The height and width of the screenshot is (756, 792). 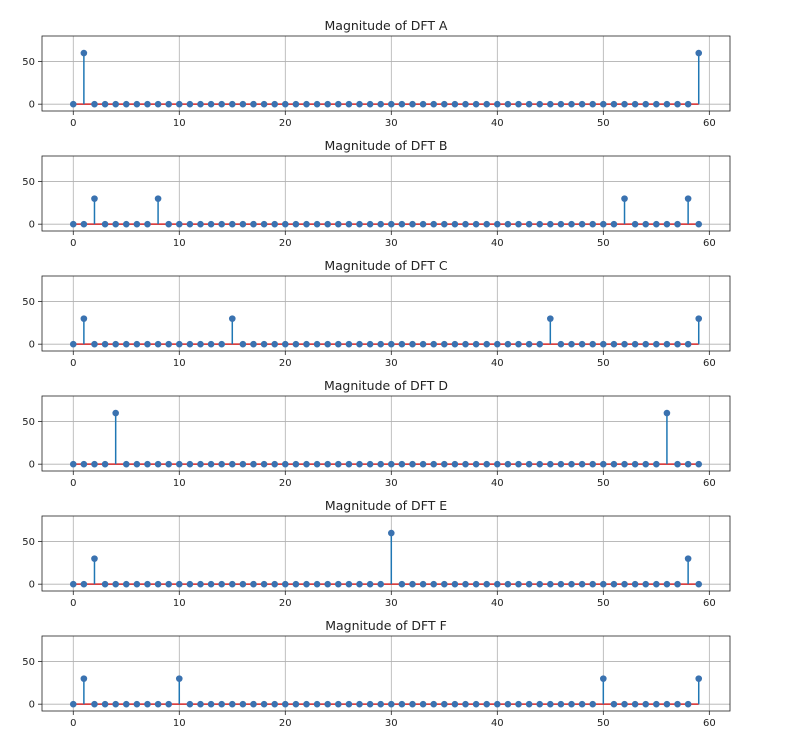 What do you see at coordinates (179, 603) in the screenshot?
I see `x-tick-label: 10` at bounding box center [179, 603].